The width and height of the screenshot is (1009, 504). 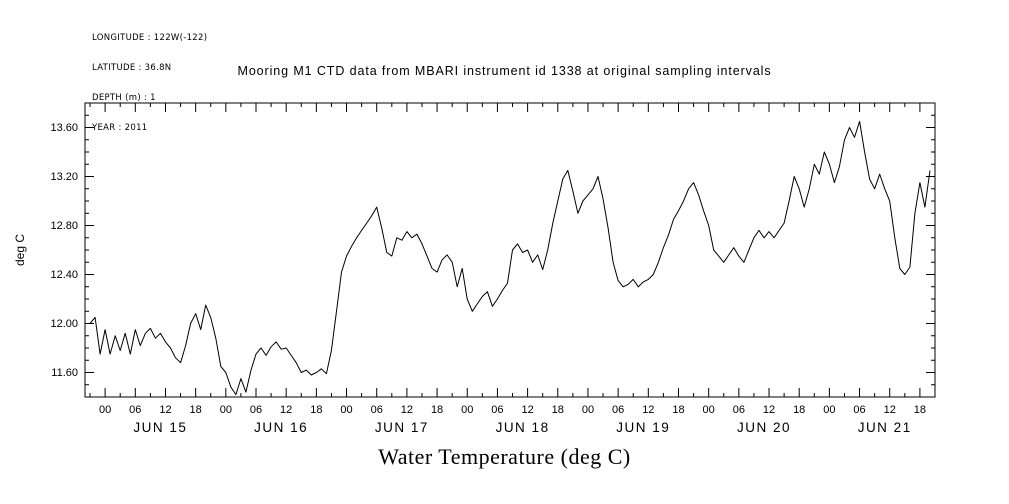 I want to click on x-axis-title: Water Temperature (deg C), so click(x=504, y=456).